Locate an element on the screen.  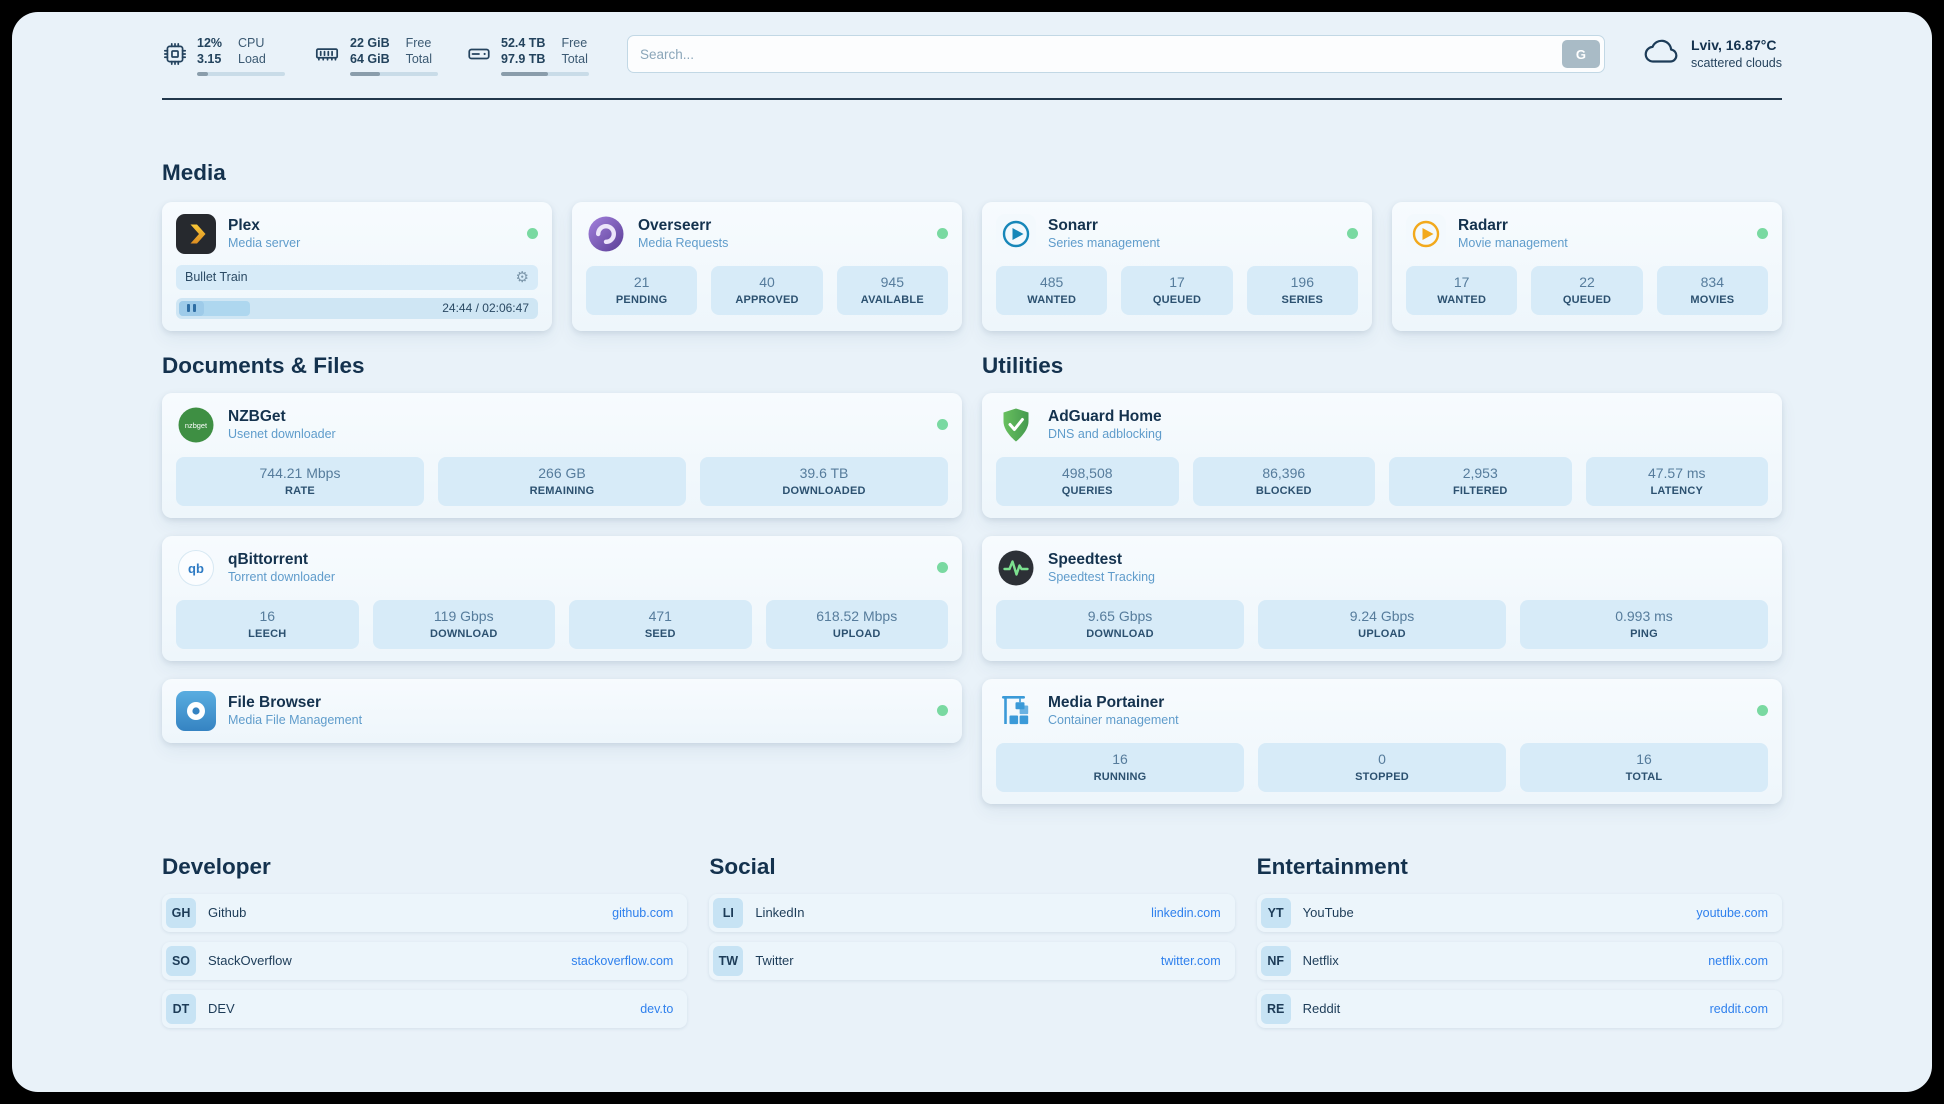
bookmark-badge: TW is located at coordinates (728, 960).